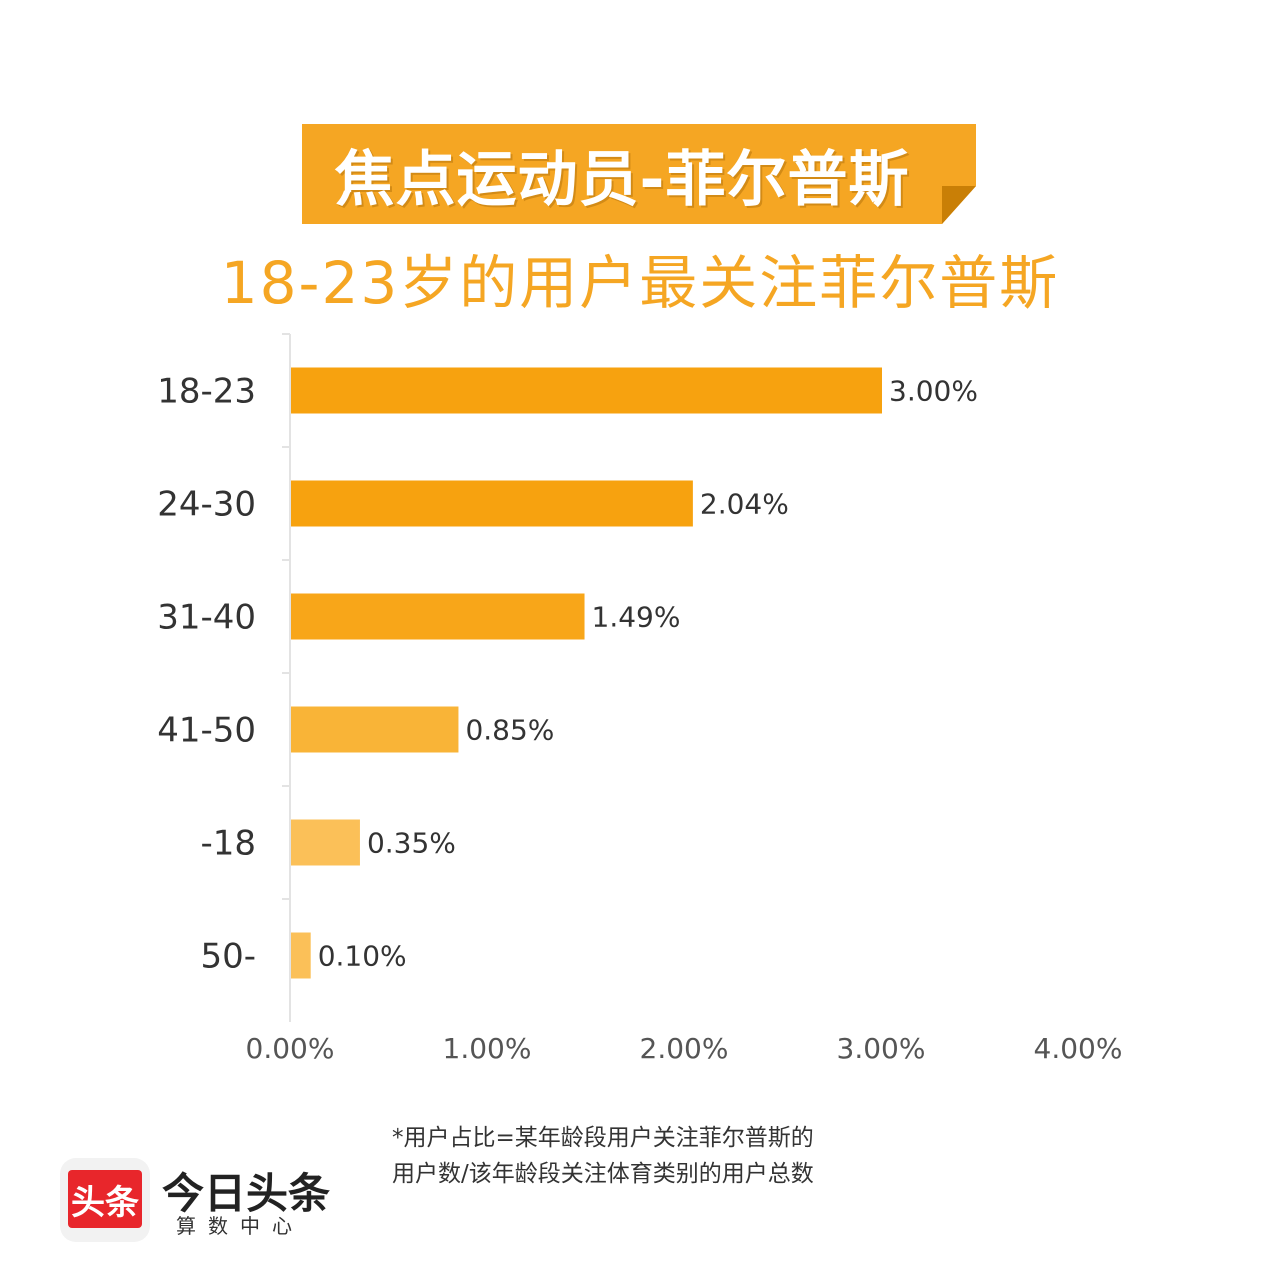 Image resolution: width=1280 pixels, height=1280 pixels. What do you see at coordinates (603, 1138) in the screenshot?
I see `footnote-line-1: *用户占比=某年龄段用户关注菲尔普斯的` at bounding box center [603, 1138].